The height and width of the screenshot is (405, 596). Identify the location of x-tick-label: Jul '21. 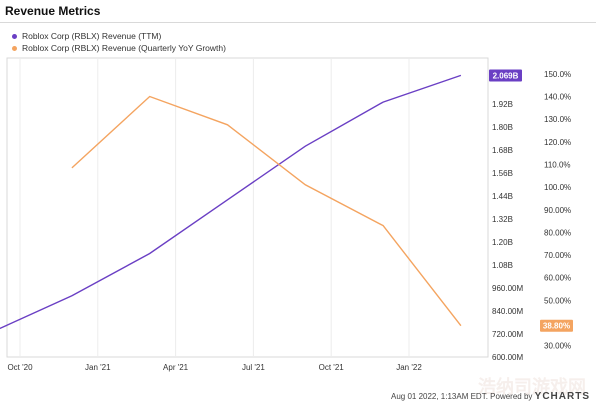
(253, 367).